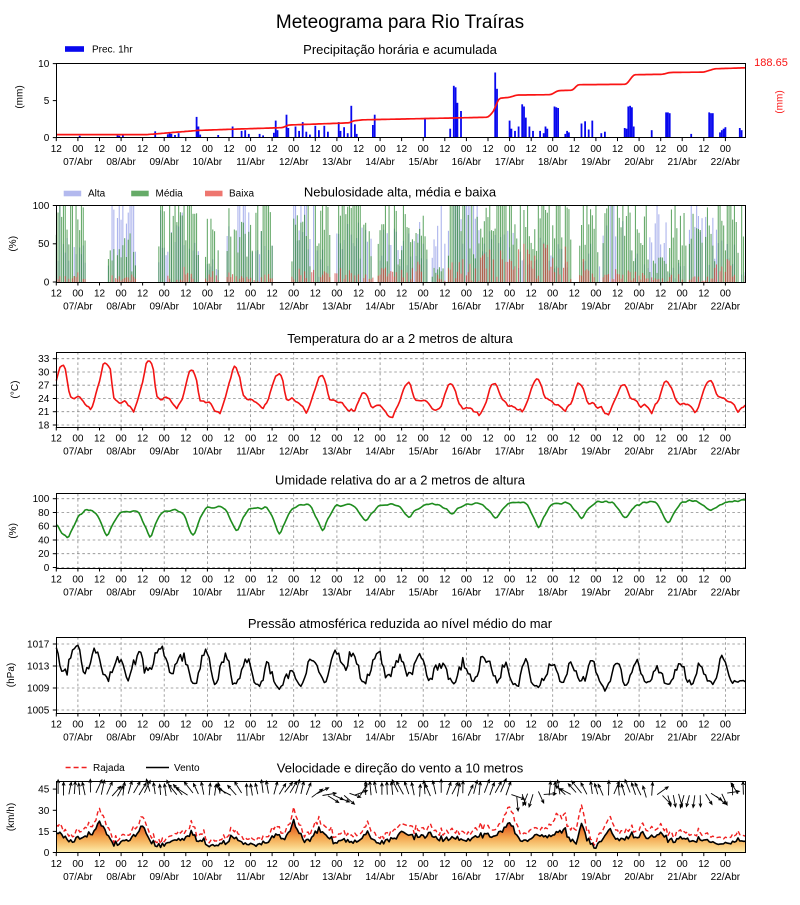  What do you see at coordinates (44, 527) in the screenshot?
I see `svg-text: 60` at bounding box center [44, 527].